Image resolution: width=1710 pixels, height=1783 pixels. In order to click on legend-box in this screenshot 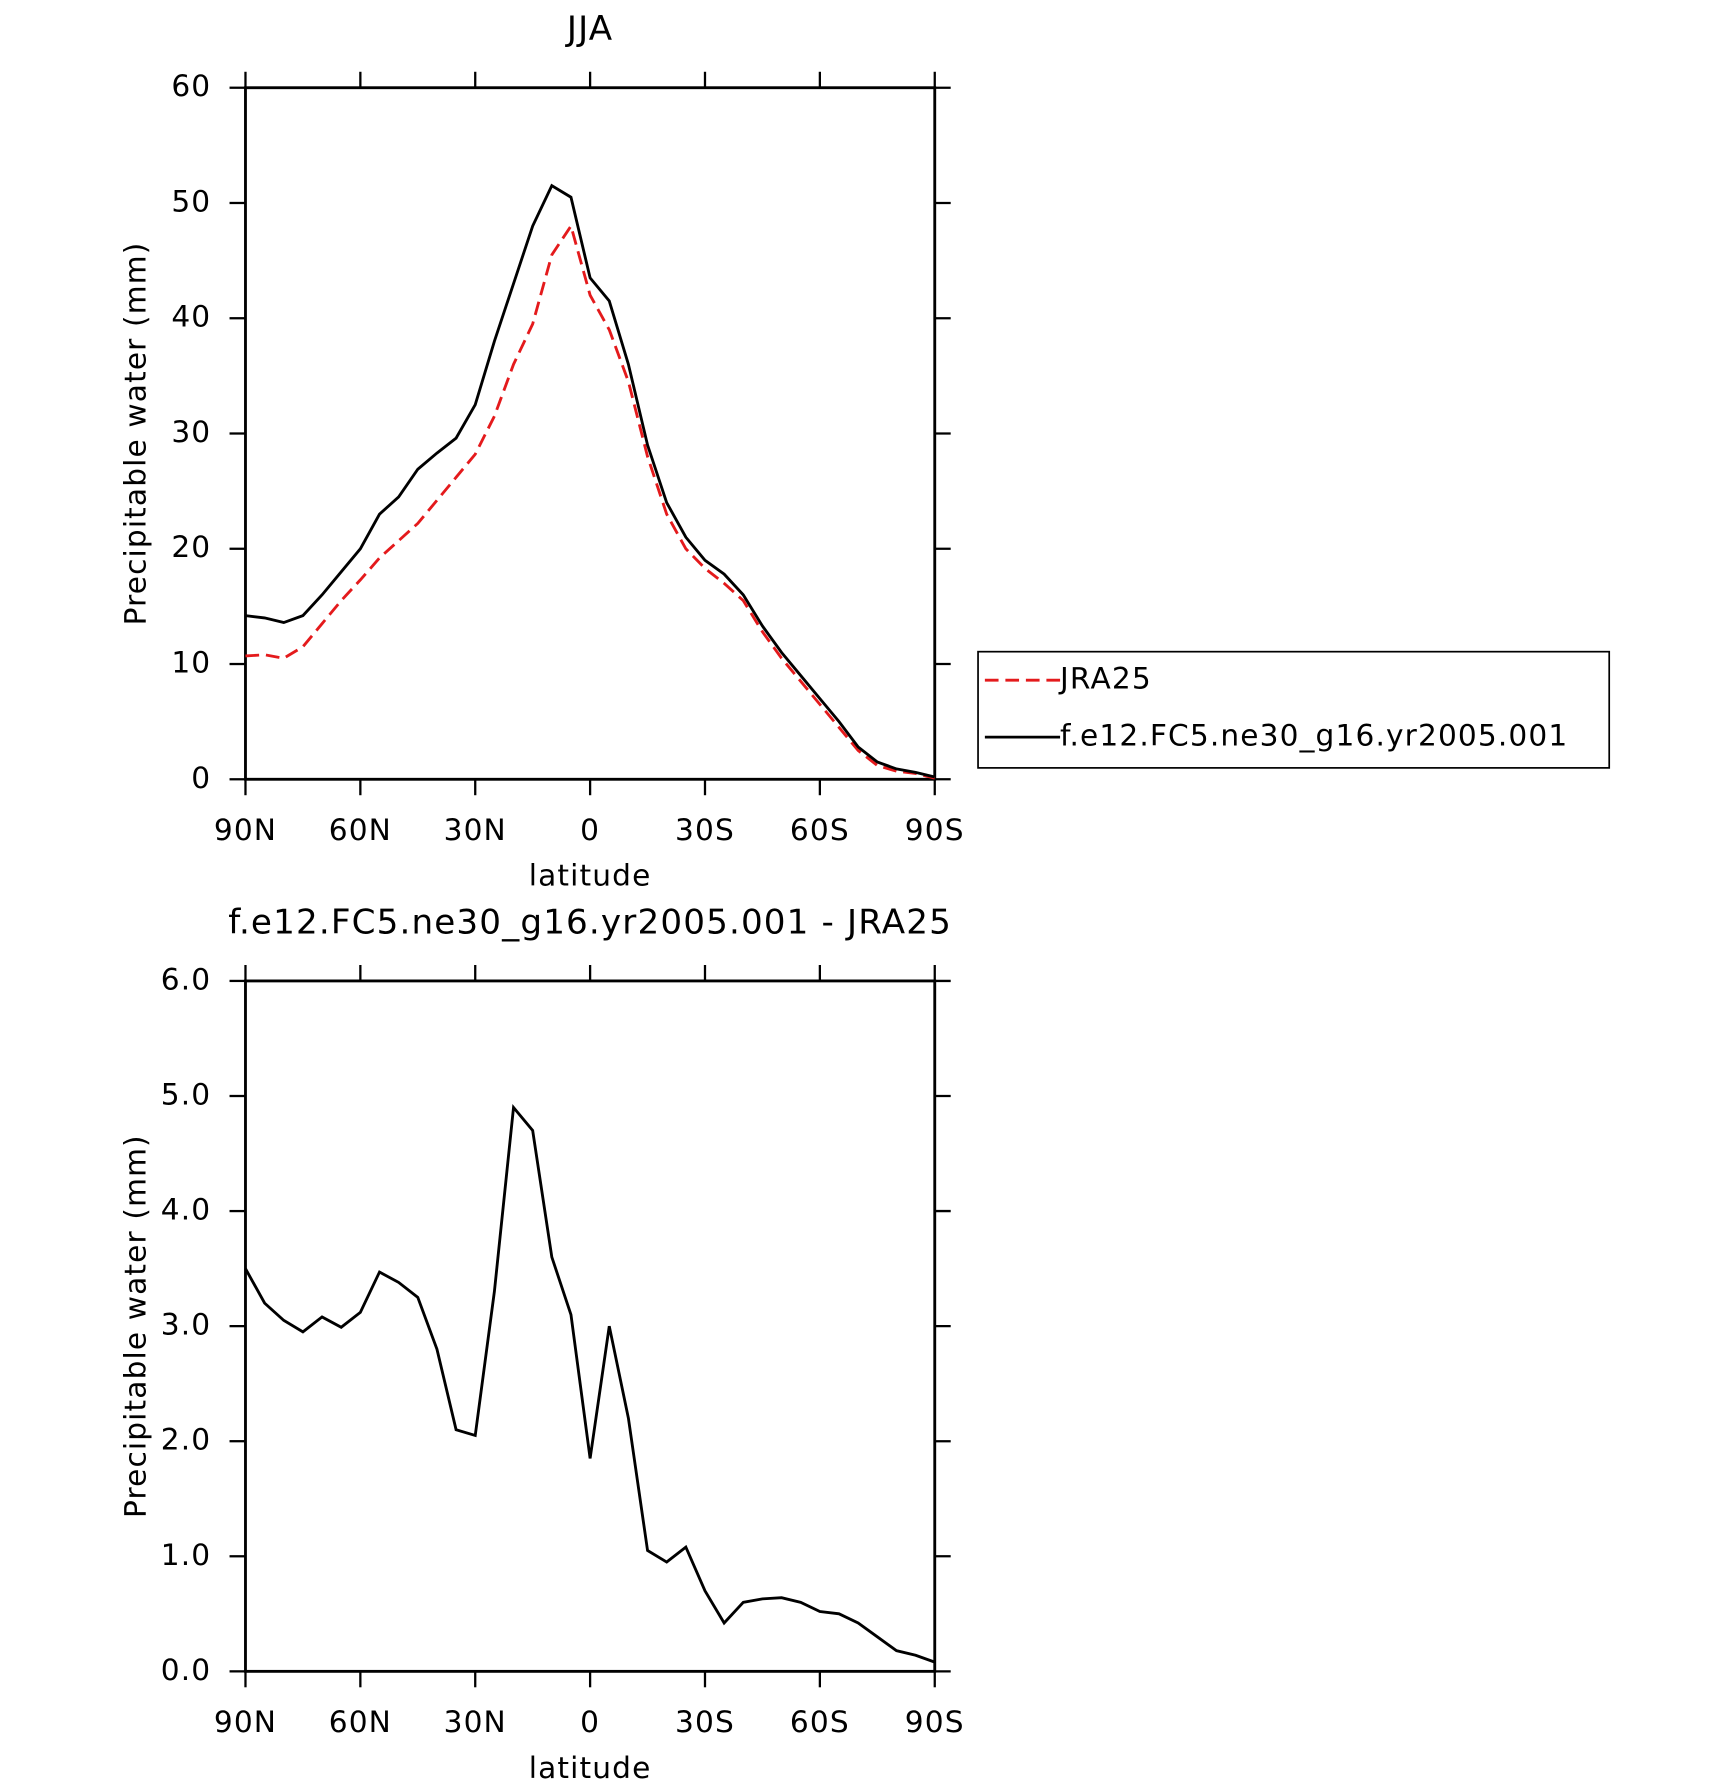, I will do `click(1294, 709)`.